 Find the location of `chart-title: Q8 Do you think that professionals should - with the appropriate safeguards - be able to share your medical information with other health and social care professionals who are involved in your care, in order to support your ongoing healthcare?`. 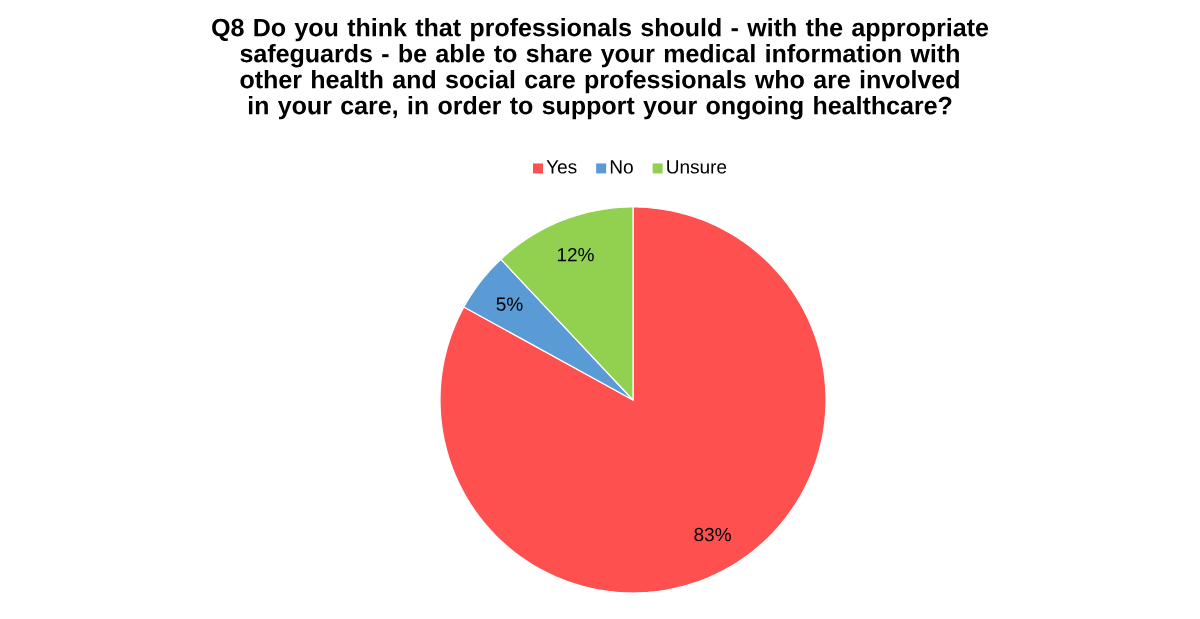

chart-title: Q8 Do you think that professionals should - with the appropriate safeguards - be able to share your medical information with other health and social care professionals who are involved in your care, in order to support your ongoing healthcare? is located at coordinates (600, 69).